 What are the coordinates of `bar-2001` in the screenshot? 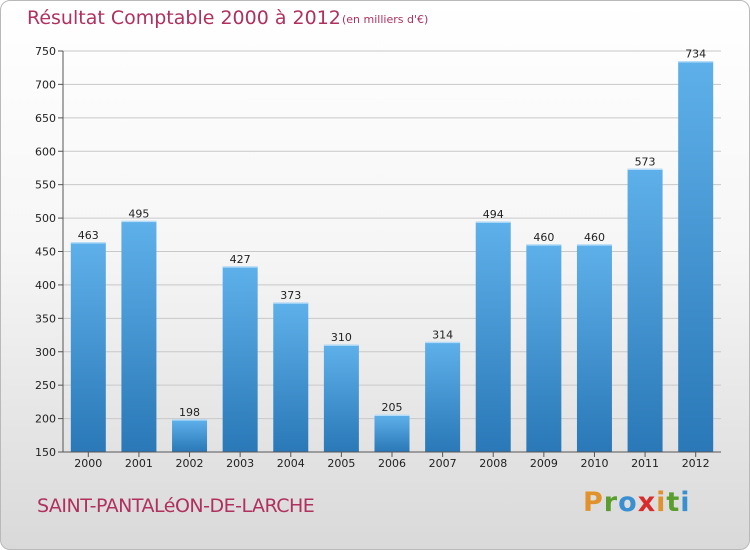 It's located at (139, 336).